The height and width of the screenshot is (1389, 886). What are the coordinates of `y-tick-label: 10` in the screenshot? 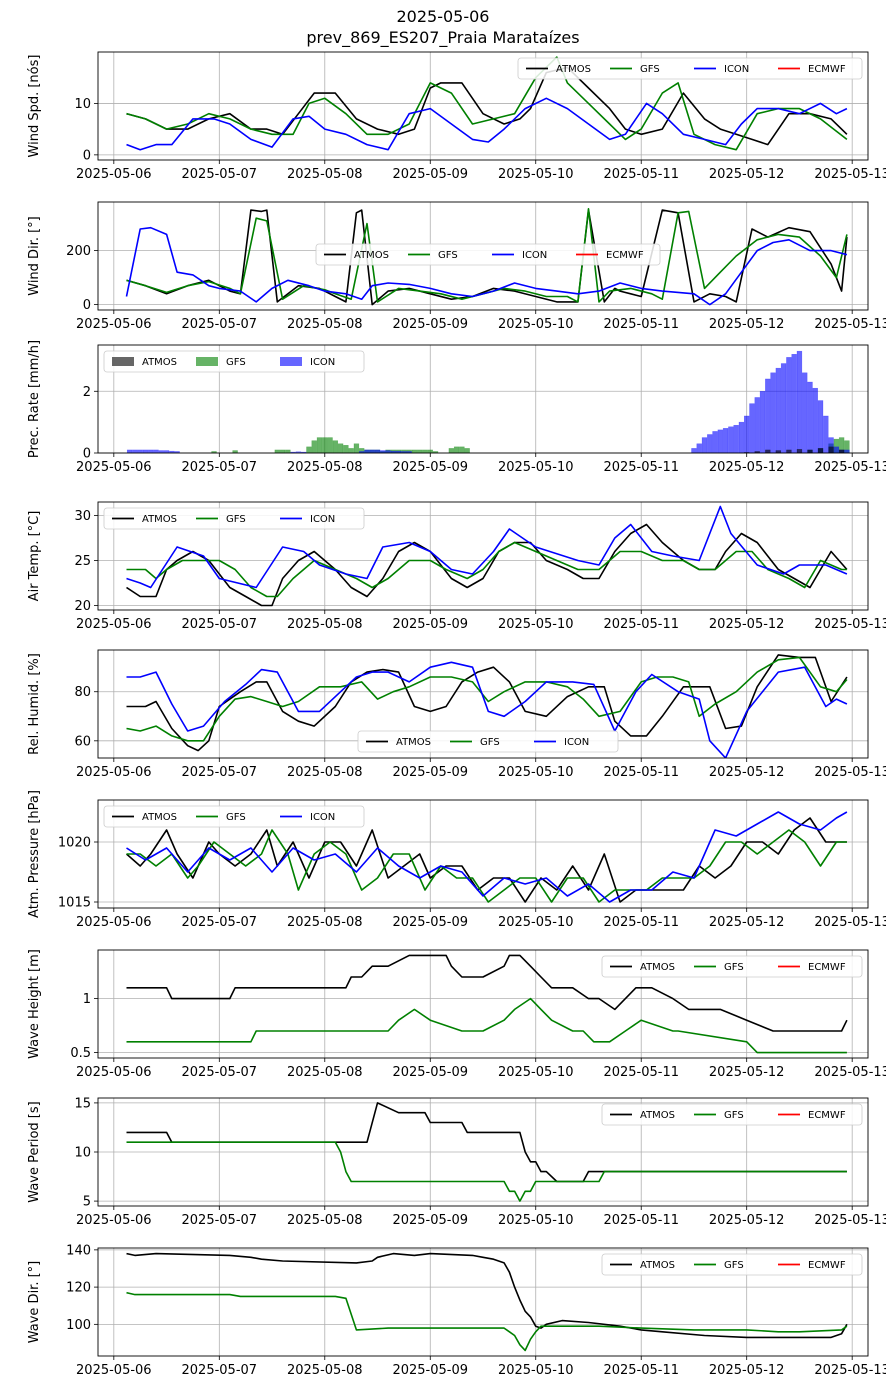 It's located at (82, 104).